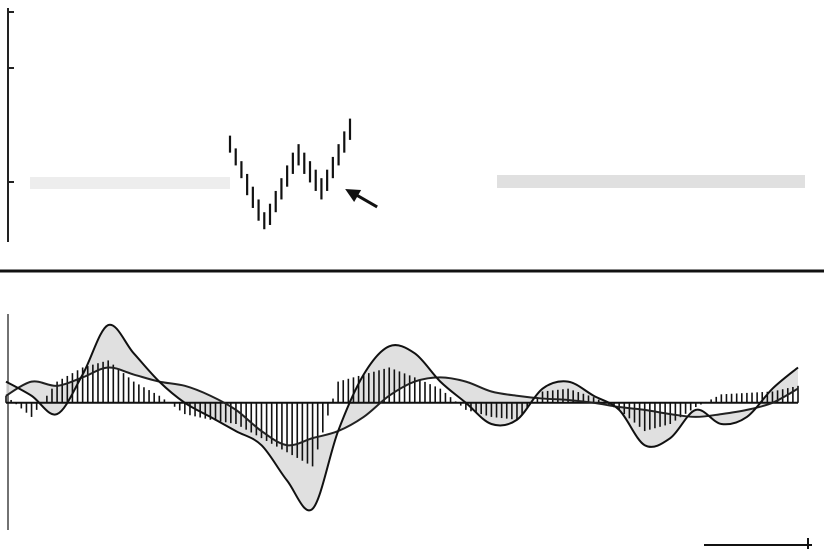  Describe the element at coordinates (402, 406) in the screenshot. I see `oscillator-slow-line` at that location.